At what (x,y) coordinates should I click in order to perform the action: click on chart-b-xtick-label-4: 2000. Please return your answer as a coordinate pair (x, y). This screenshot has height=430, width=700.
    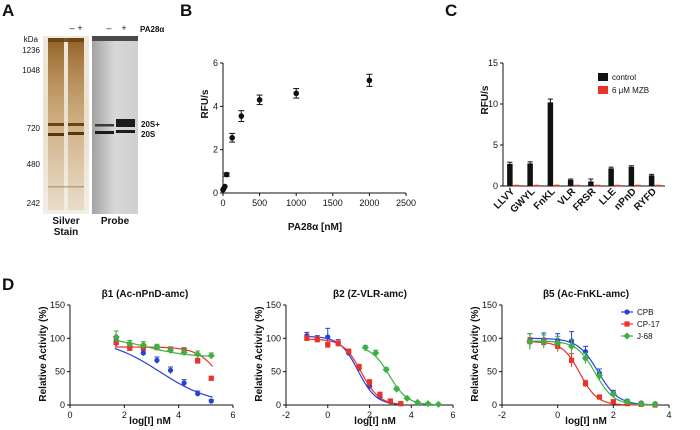
    Looking at the image, I should click on (369, 203).